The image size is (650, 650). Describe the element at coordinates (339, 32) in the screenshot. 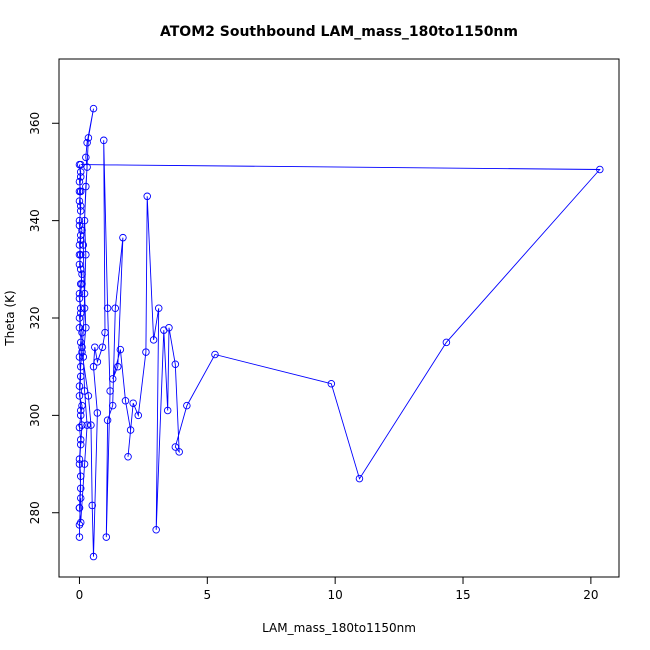

I see `chart-title: ATOM2 Southbound LAM_mass_180to1150nm` at that location.